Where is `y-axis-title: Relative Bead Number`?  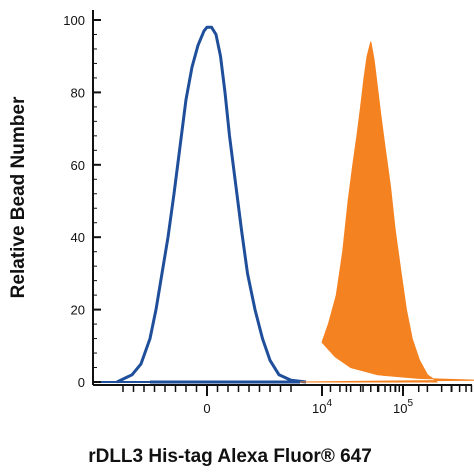
y-axis-title: Relative Bead Number is located at coordinates (18, 197).